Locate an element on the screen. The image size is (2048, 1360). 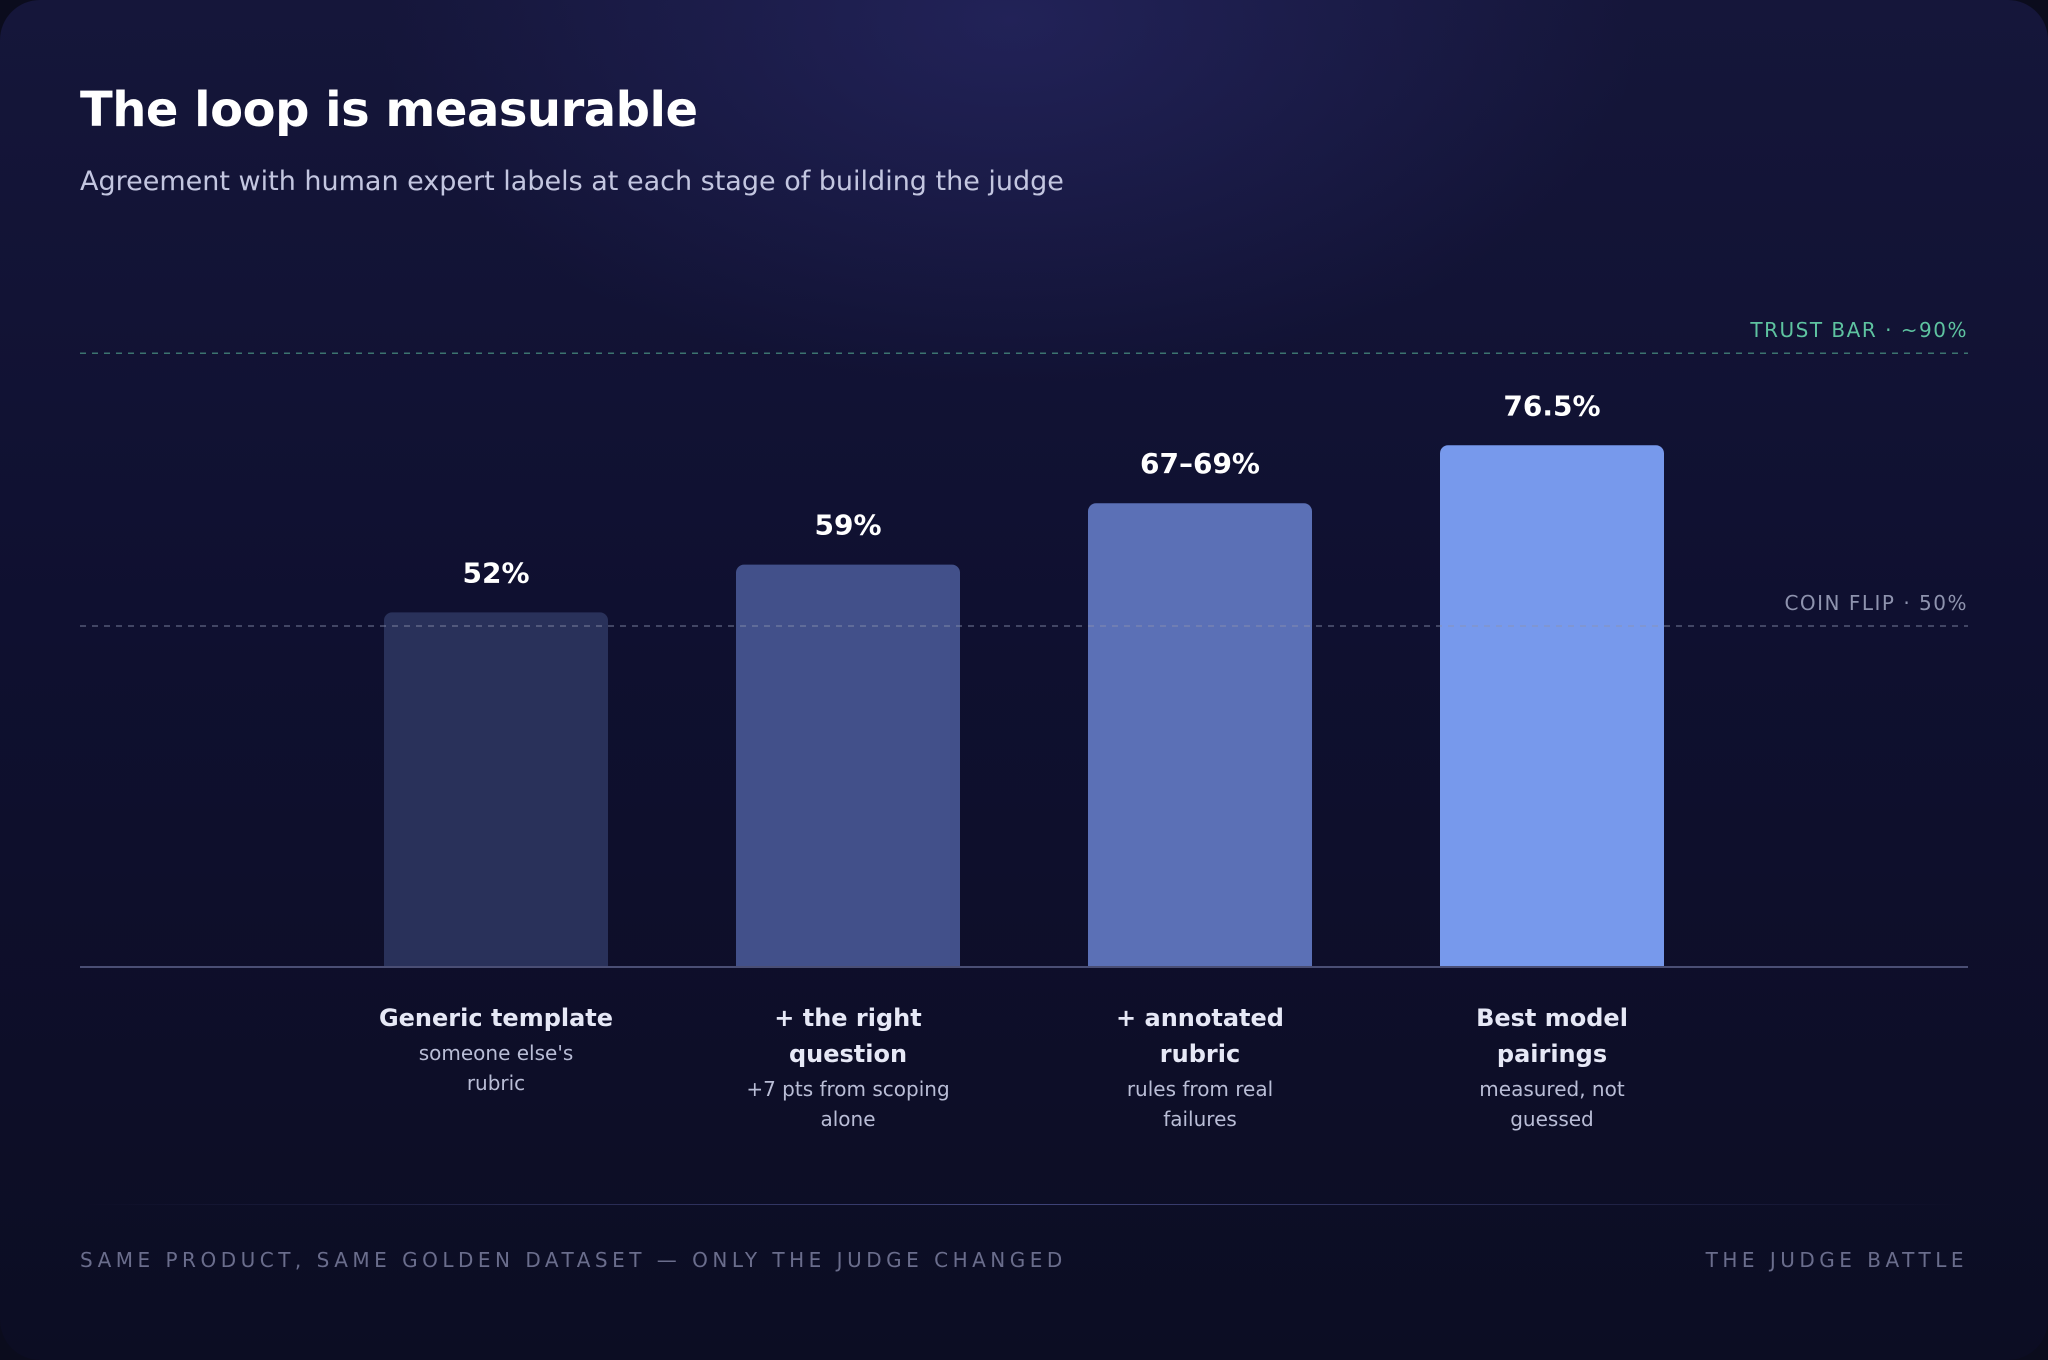
category-caption-2-line-2: alone is located at coordinates (847, 1119).